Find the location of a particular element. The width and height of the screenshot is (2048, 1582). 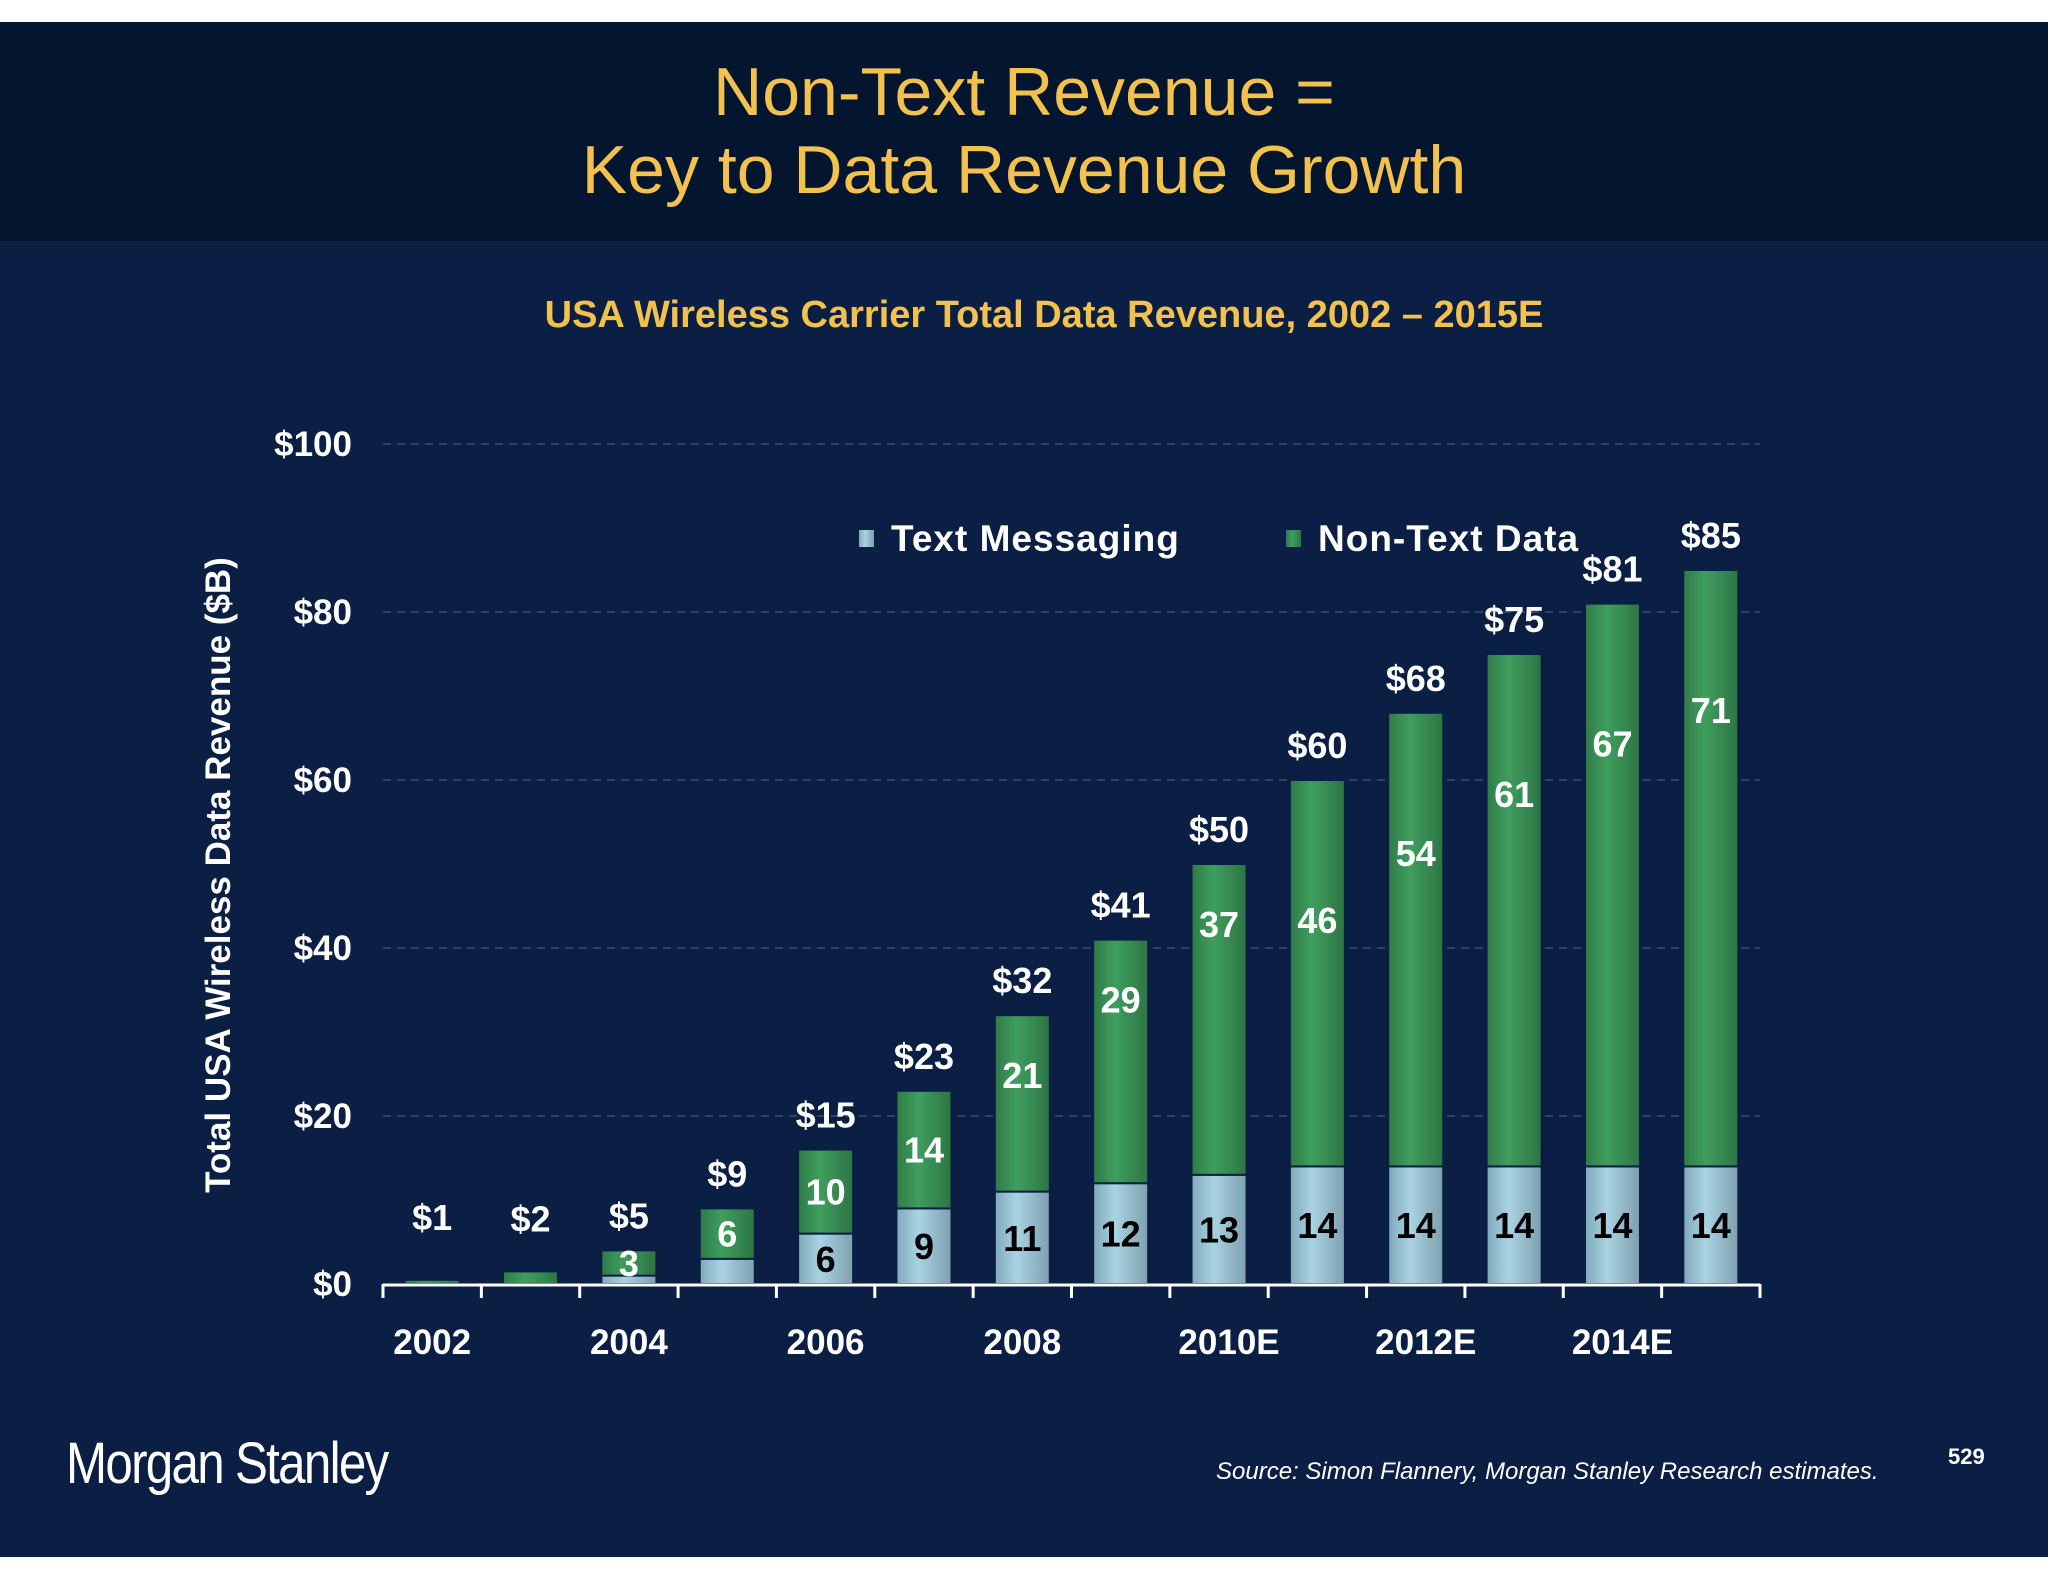

total-value-label: $5 is located at coordinates (629, 1215).